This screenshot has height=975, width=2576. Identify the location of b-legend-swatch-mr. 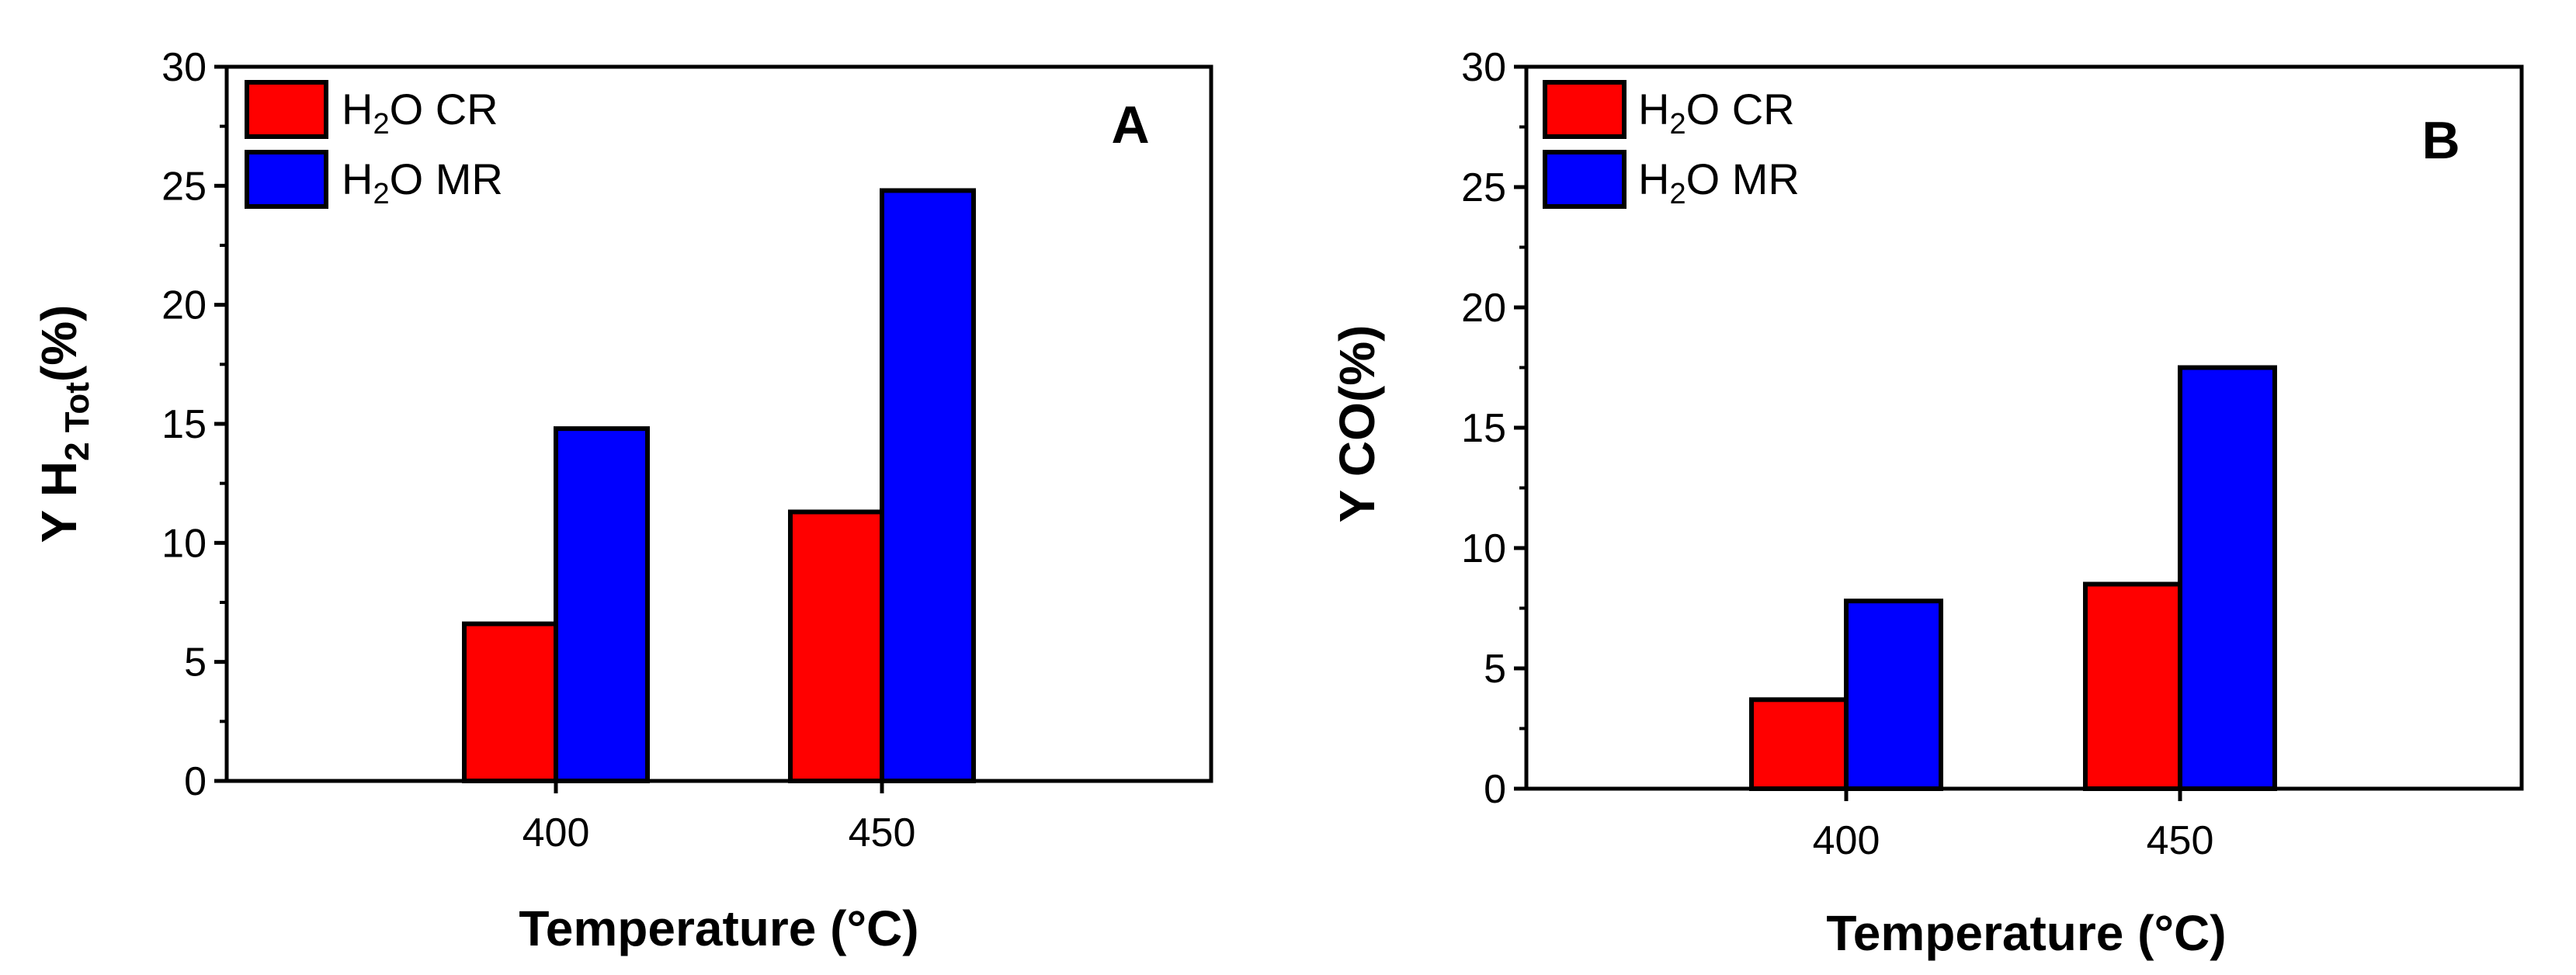
(1584, 179).